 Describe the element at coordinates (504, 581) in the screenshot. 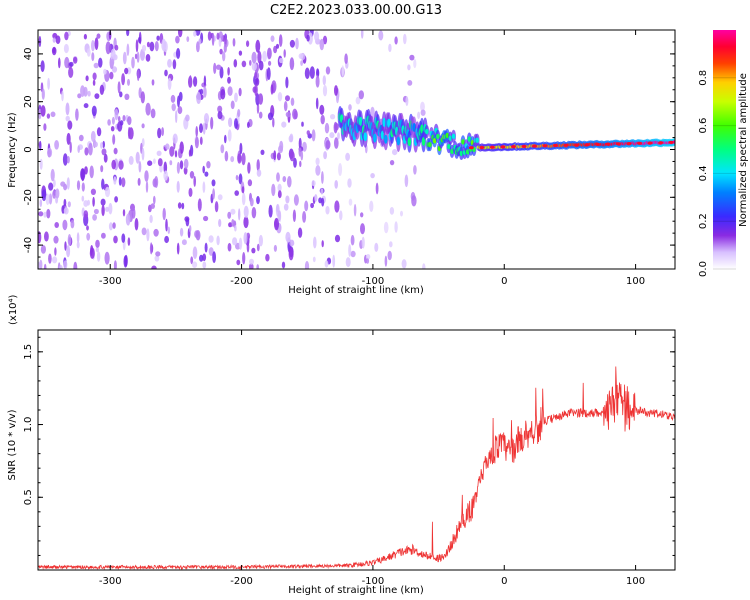

I see `x-tick-label: 0` at that location.